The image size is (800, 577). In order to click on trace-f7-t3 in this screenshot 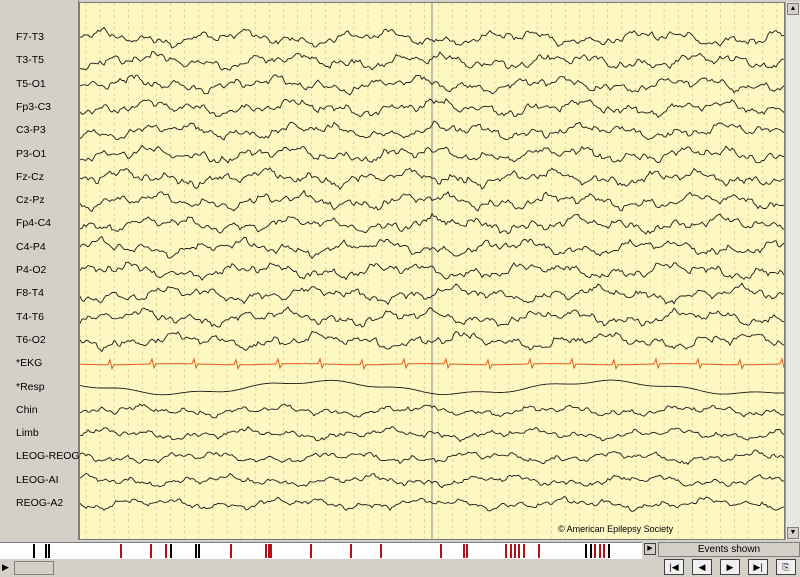, I will do `click(432, 37)`.